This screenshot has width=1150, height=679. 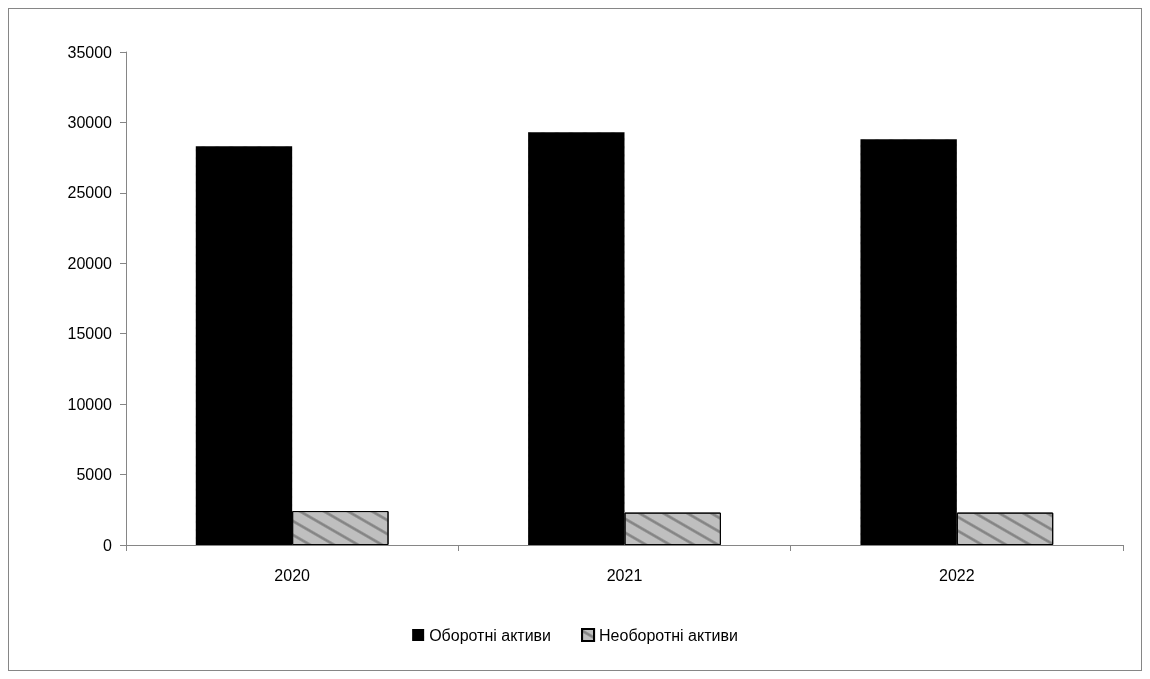 What do you see at coordinates (292, 575) in the screenshot?
I see `x-tick-label: 2020` at bounding box center [292, 575].